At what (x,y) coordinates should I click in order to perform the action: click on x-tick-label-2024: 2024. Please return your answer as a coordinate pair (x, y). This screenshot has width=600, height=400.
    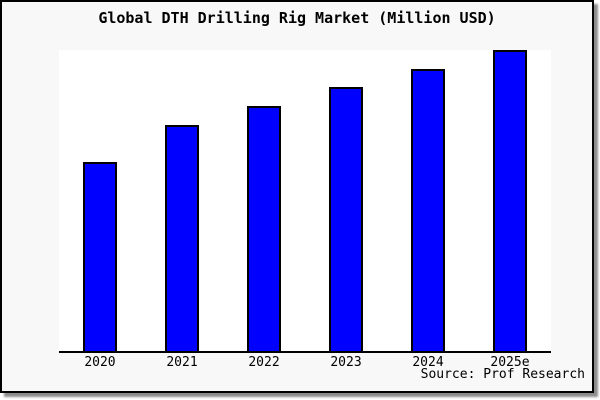
    Looking at the image, I should click on (428, 362).